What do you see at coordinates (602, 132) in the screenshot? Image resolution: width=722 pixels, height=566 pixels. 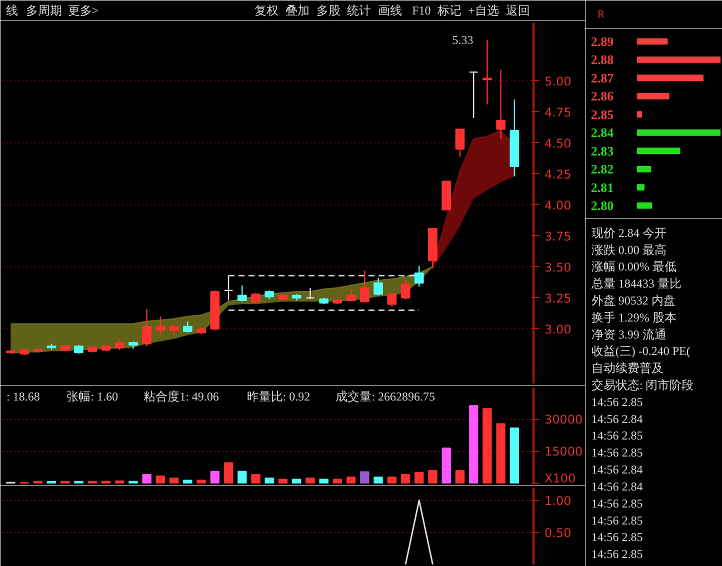 I see `y-tick-label: 2.84` at bounding box center [602, 132].